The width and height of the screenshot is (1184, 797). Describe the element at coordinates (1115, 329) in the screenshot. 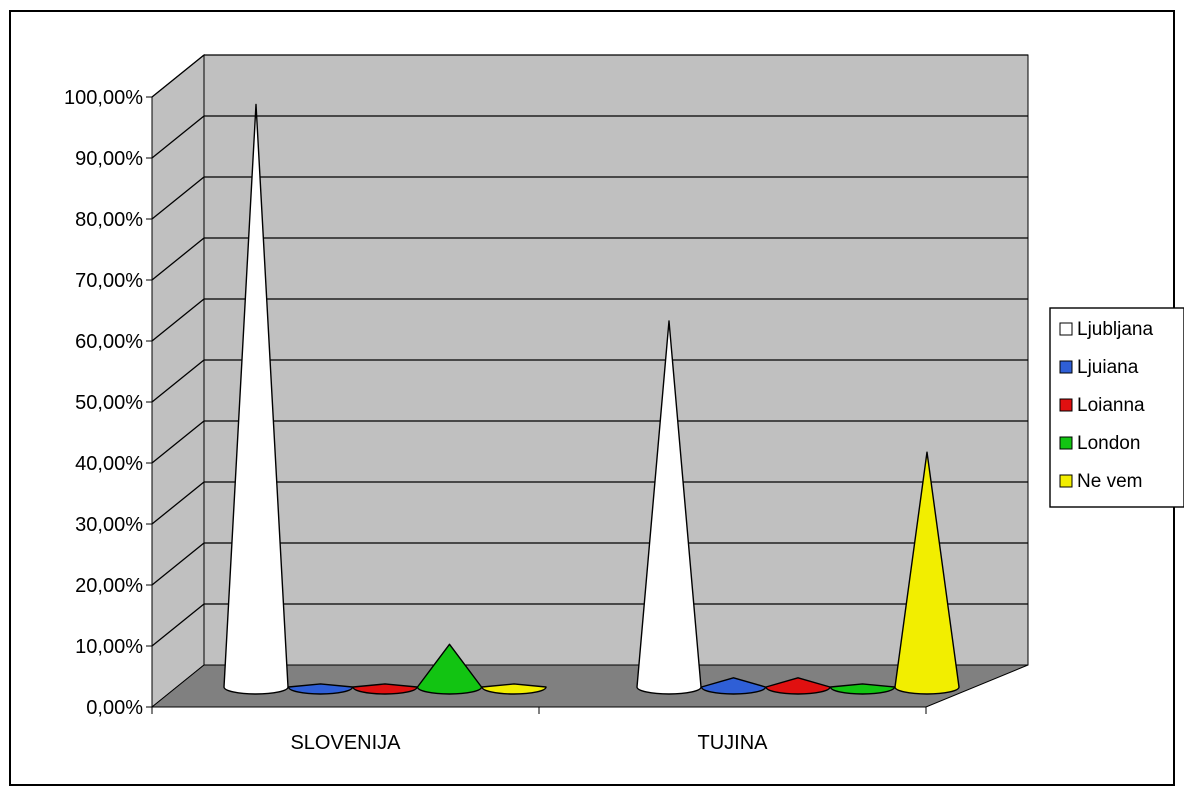

I see `legend-label: Ljubljana` at that location.